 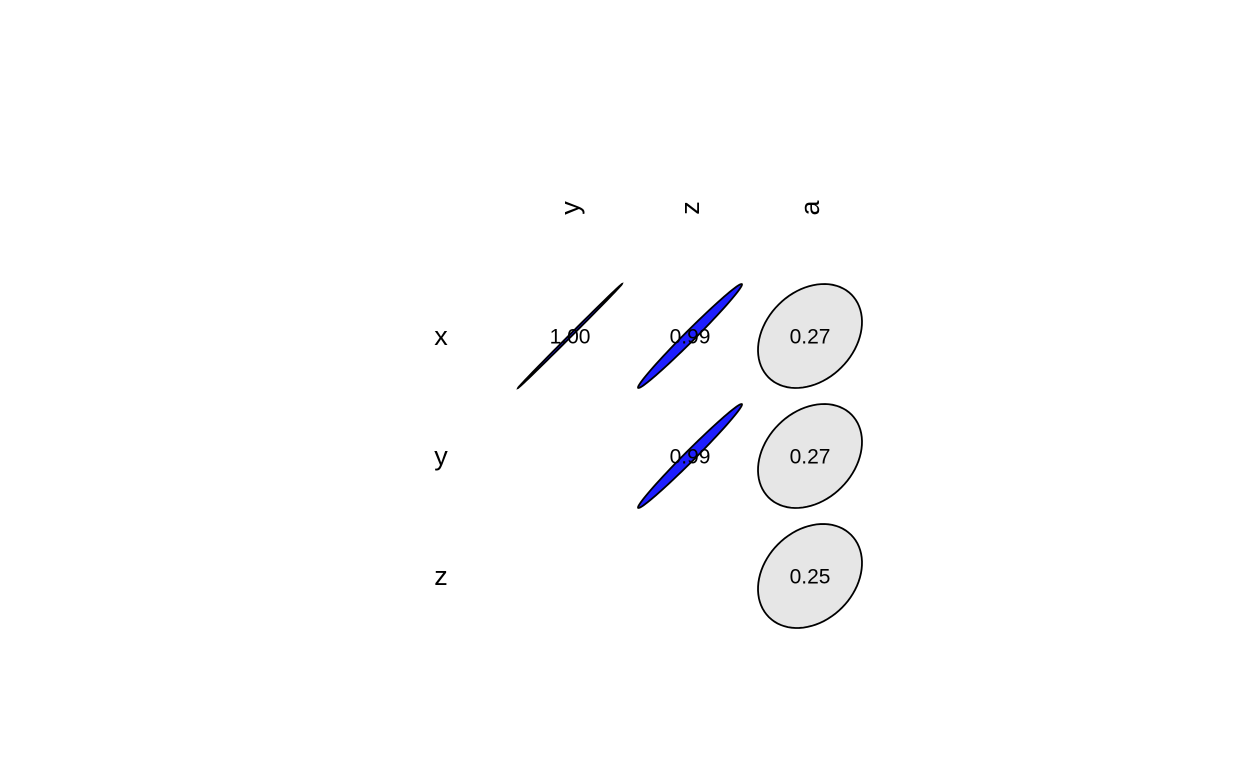 What do you see at coordinates (441, 576) in the screenshot?
I see `row-label-z: z` at bounding box center [441, 576].